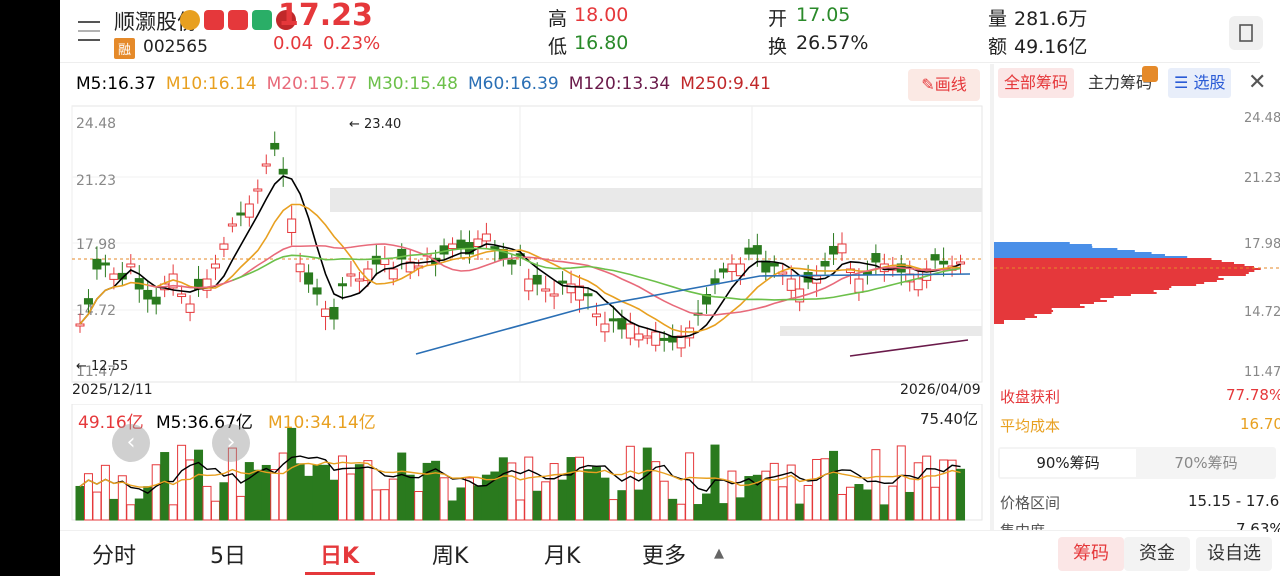 This screenshot has width=1280, height=576. I want to click on tab-intraday: 分时, so click(114, 556).